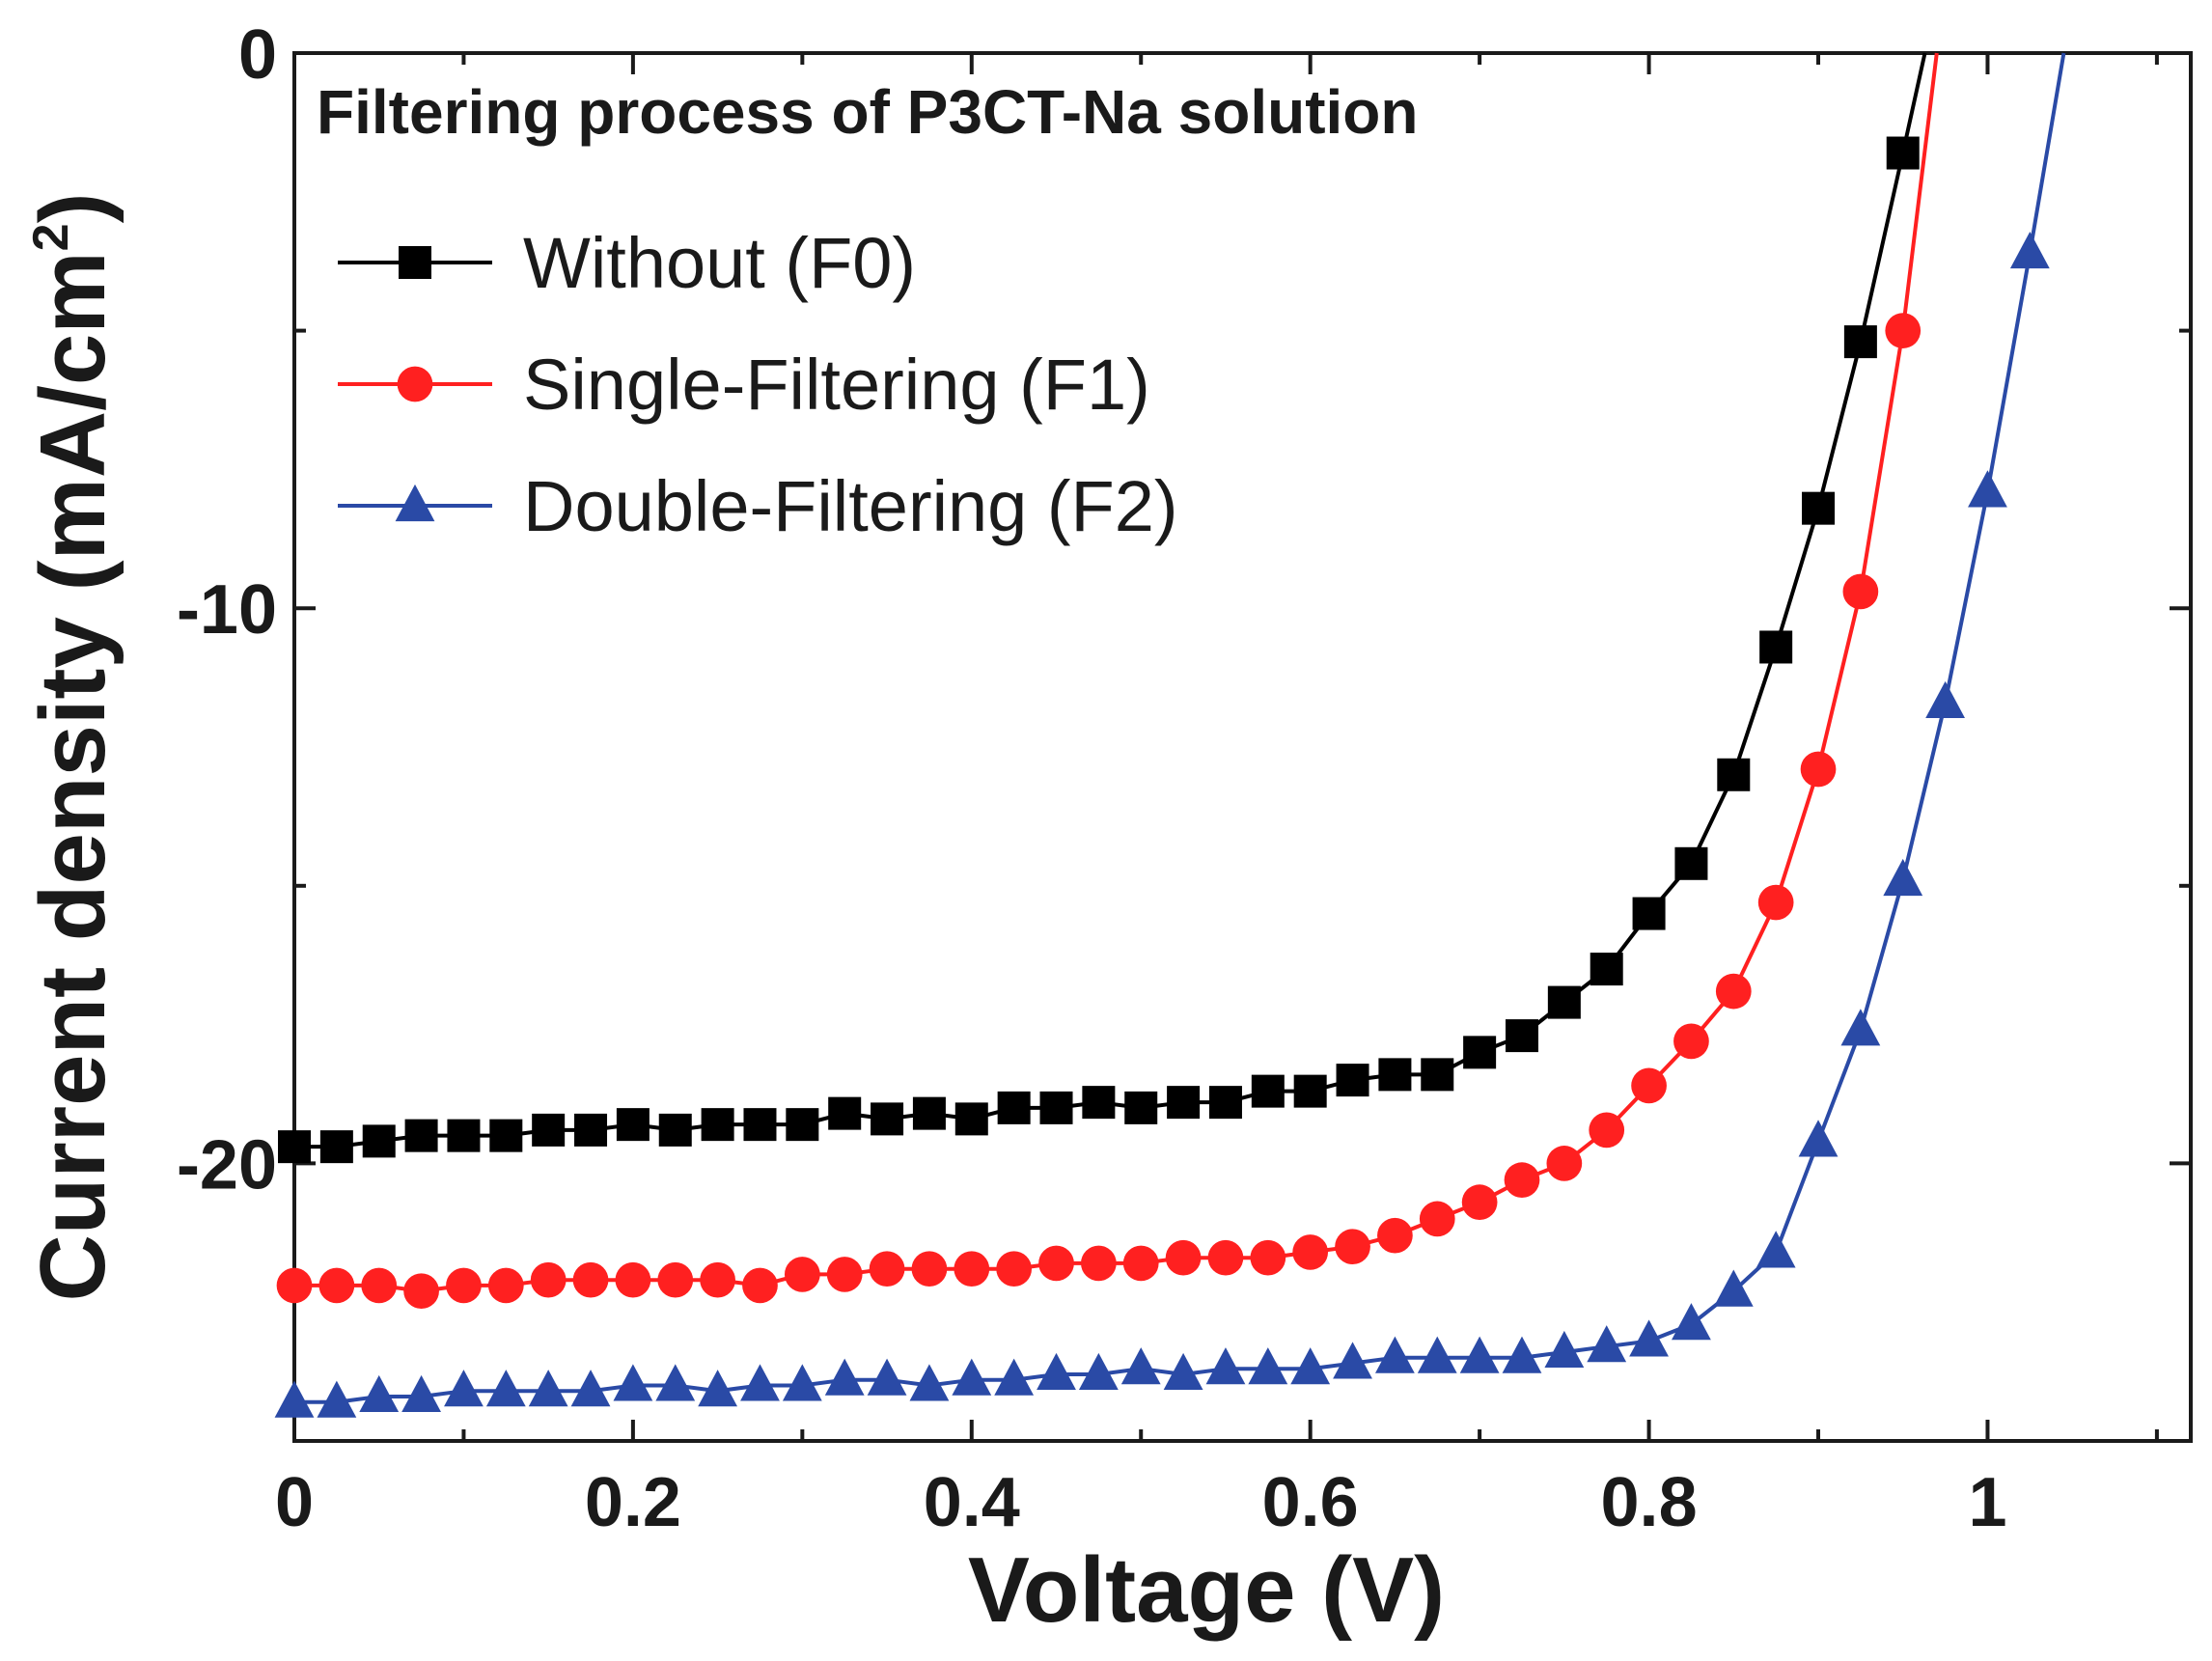 This screenshot has height=1661, width=2212. I want to click on y-axis-title-sup: 2, so click(51, 237).